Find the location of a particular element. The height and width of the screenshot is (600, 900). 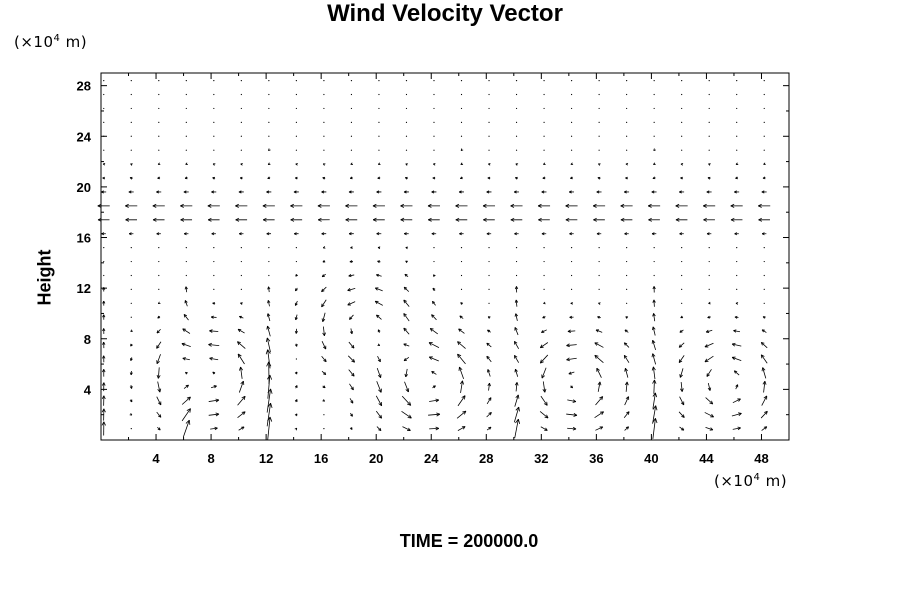

x-tick-label: 44 is located at coordinates (706, 458).